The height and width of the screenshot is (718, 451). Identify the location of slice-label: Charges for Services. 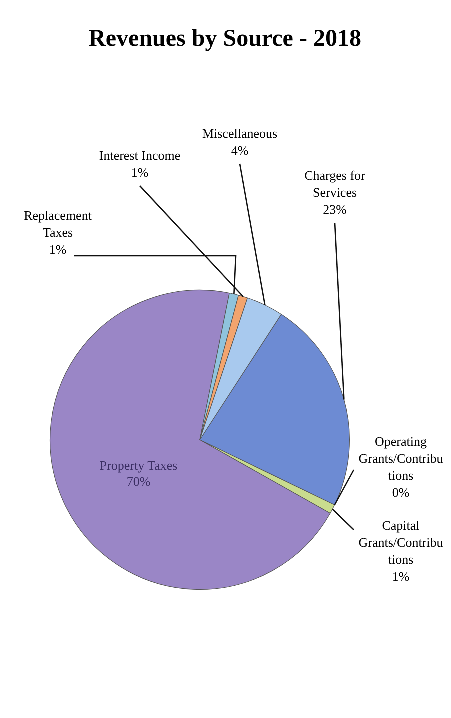
(335, 184).